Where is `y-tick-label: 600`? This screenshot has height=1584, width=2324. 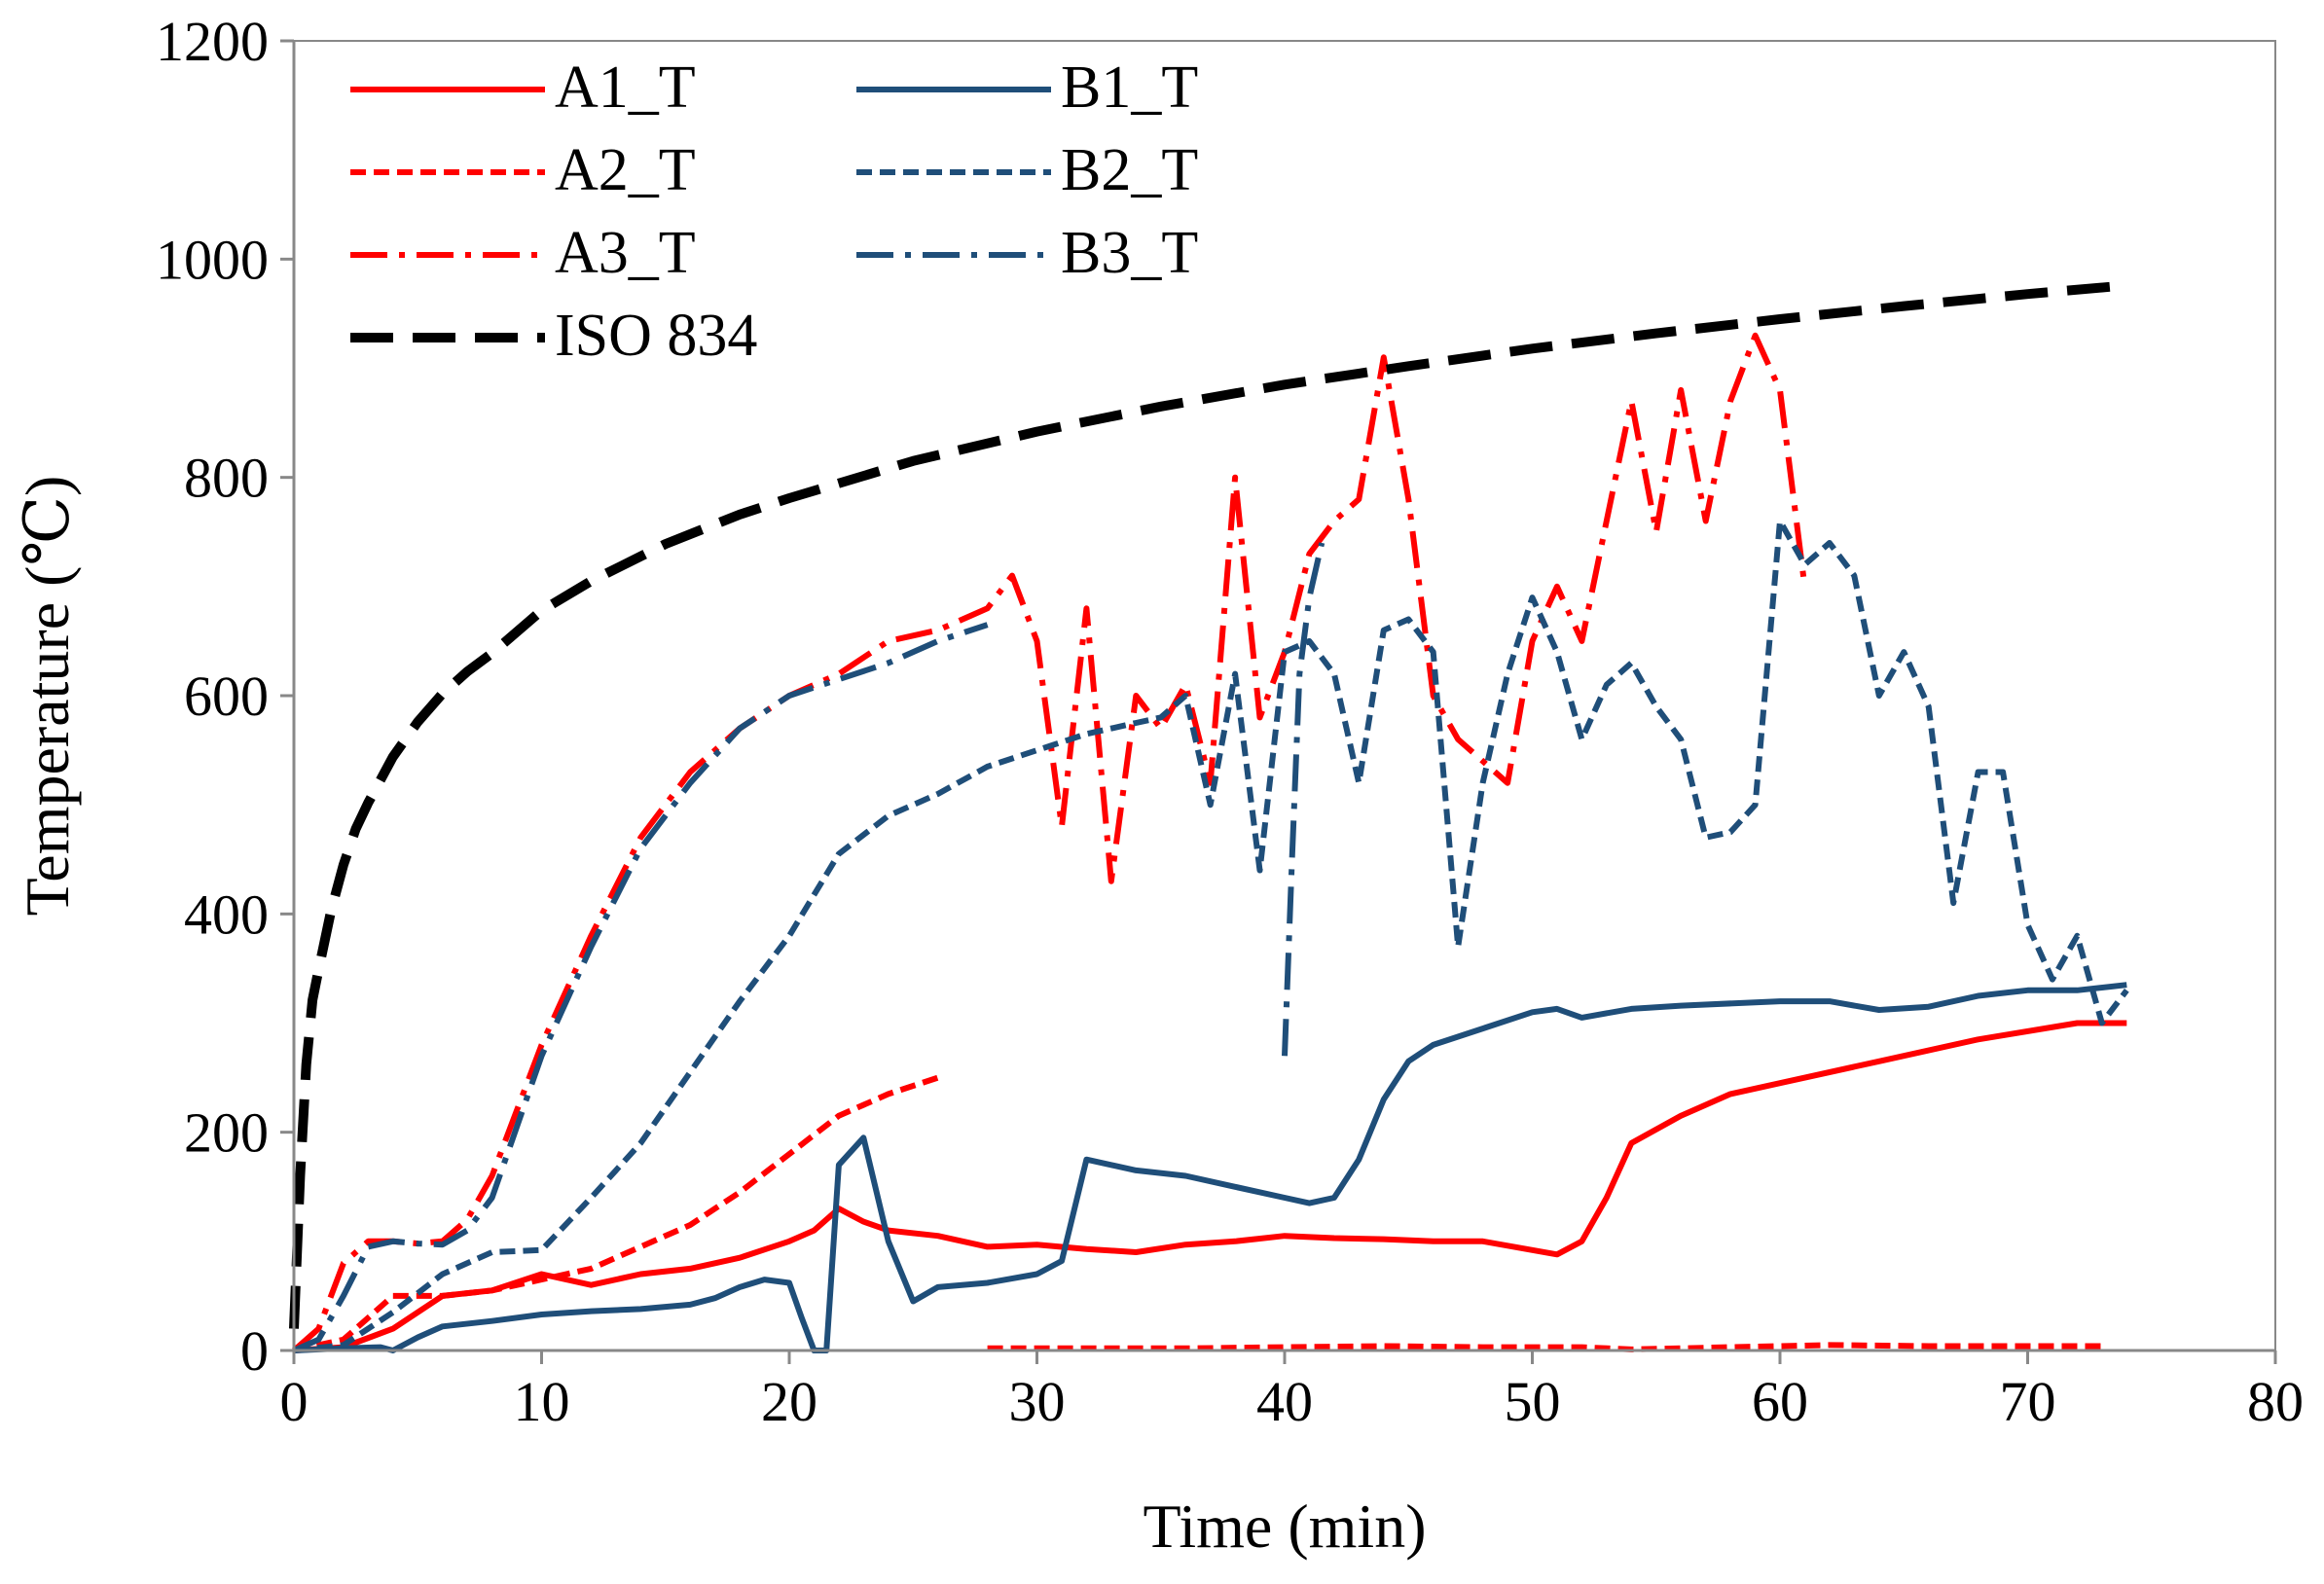
y-tick-label: 600 is located at coordinates (226, 696).